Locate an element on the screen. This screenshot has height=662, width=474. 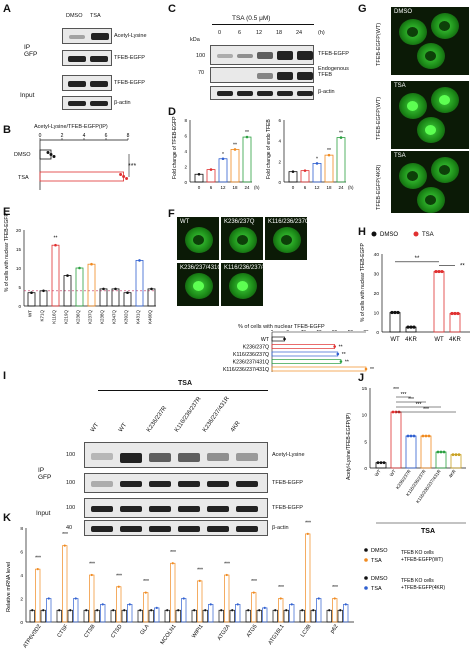
b-tick-label: 2 is located at coordinates (62, 136).